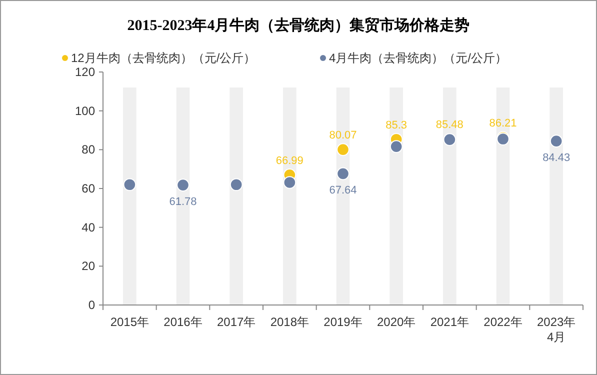 This screenshot has width=597, height=375. Describe the element at coordinates (183, 322) in the screenshot. I see `x-tick-label: 2016年` at that location.